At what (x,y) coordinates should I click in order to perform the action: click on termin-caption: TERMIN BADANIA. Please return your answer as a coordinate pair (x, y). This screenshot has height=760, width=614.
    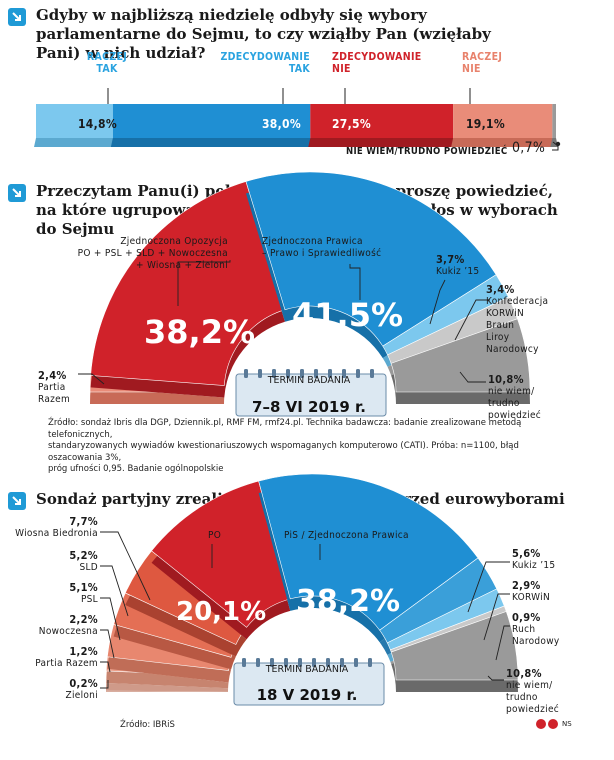
    Looking at the image, I should click on (309, 380).